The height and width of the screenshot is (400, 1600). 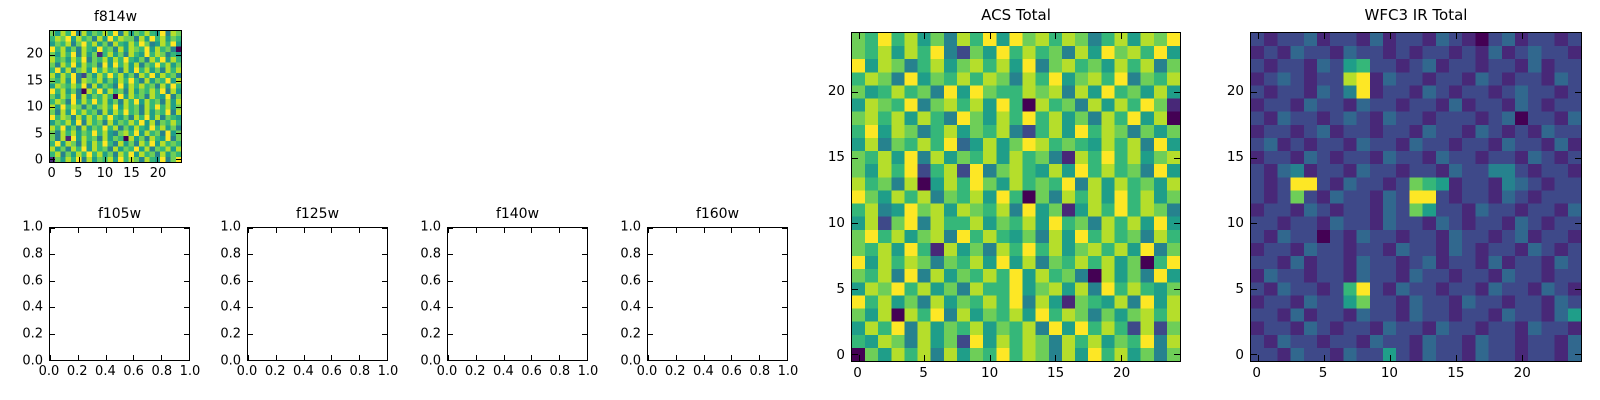 I want to click on x-tick-labels: 0 5 10 15 20, so click(x=1016, y=374).